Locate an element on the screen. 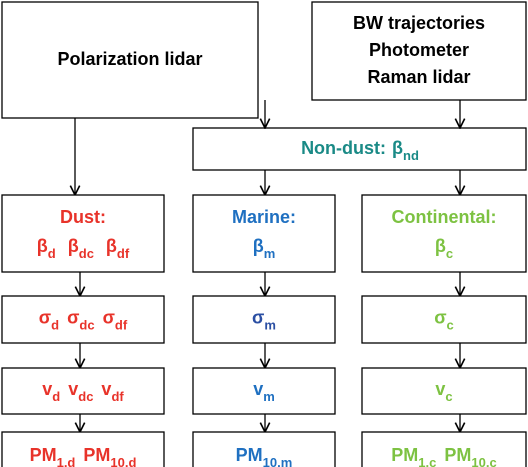  symbol-sub: 1,d is located at coordinates (66, 461).